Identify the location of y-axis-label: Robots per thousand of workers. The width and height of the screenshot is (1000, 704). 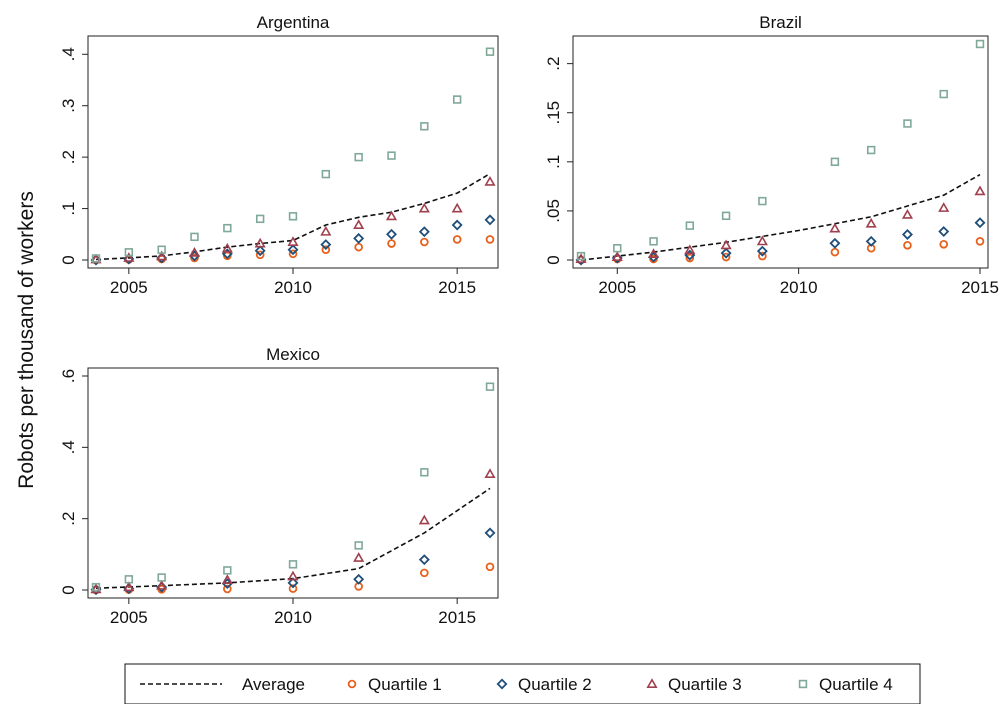
(26, 340).